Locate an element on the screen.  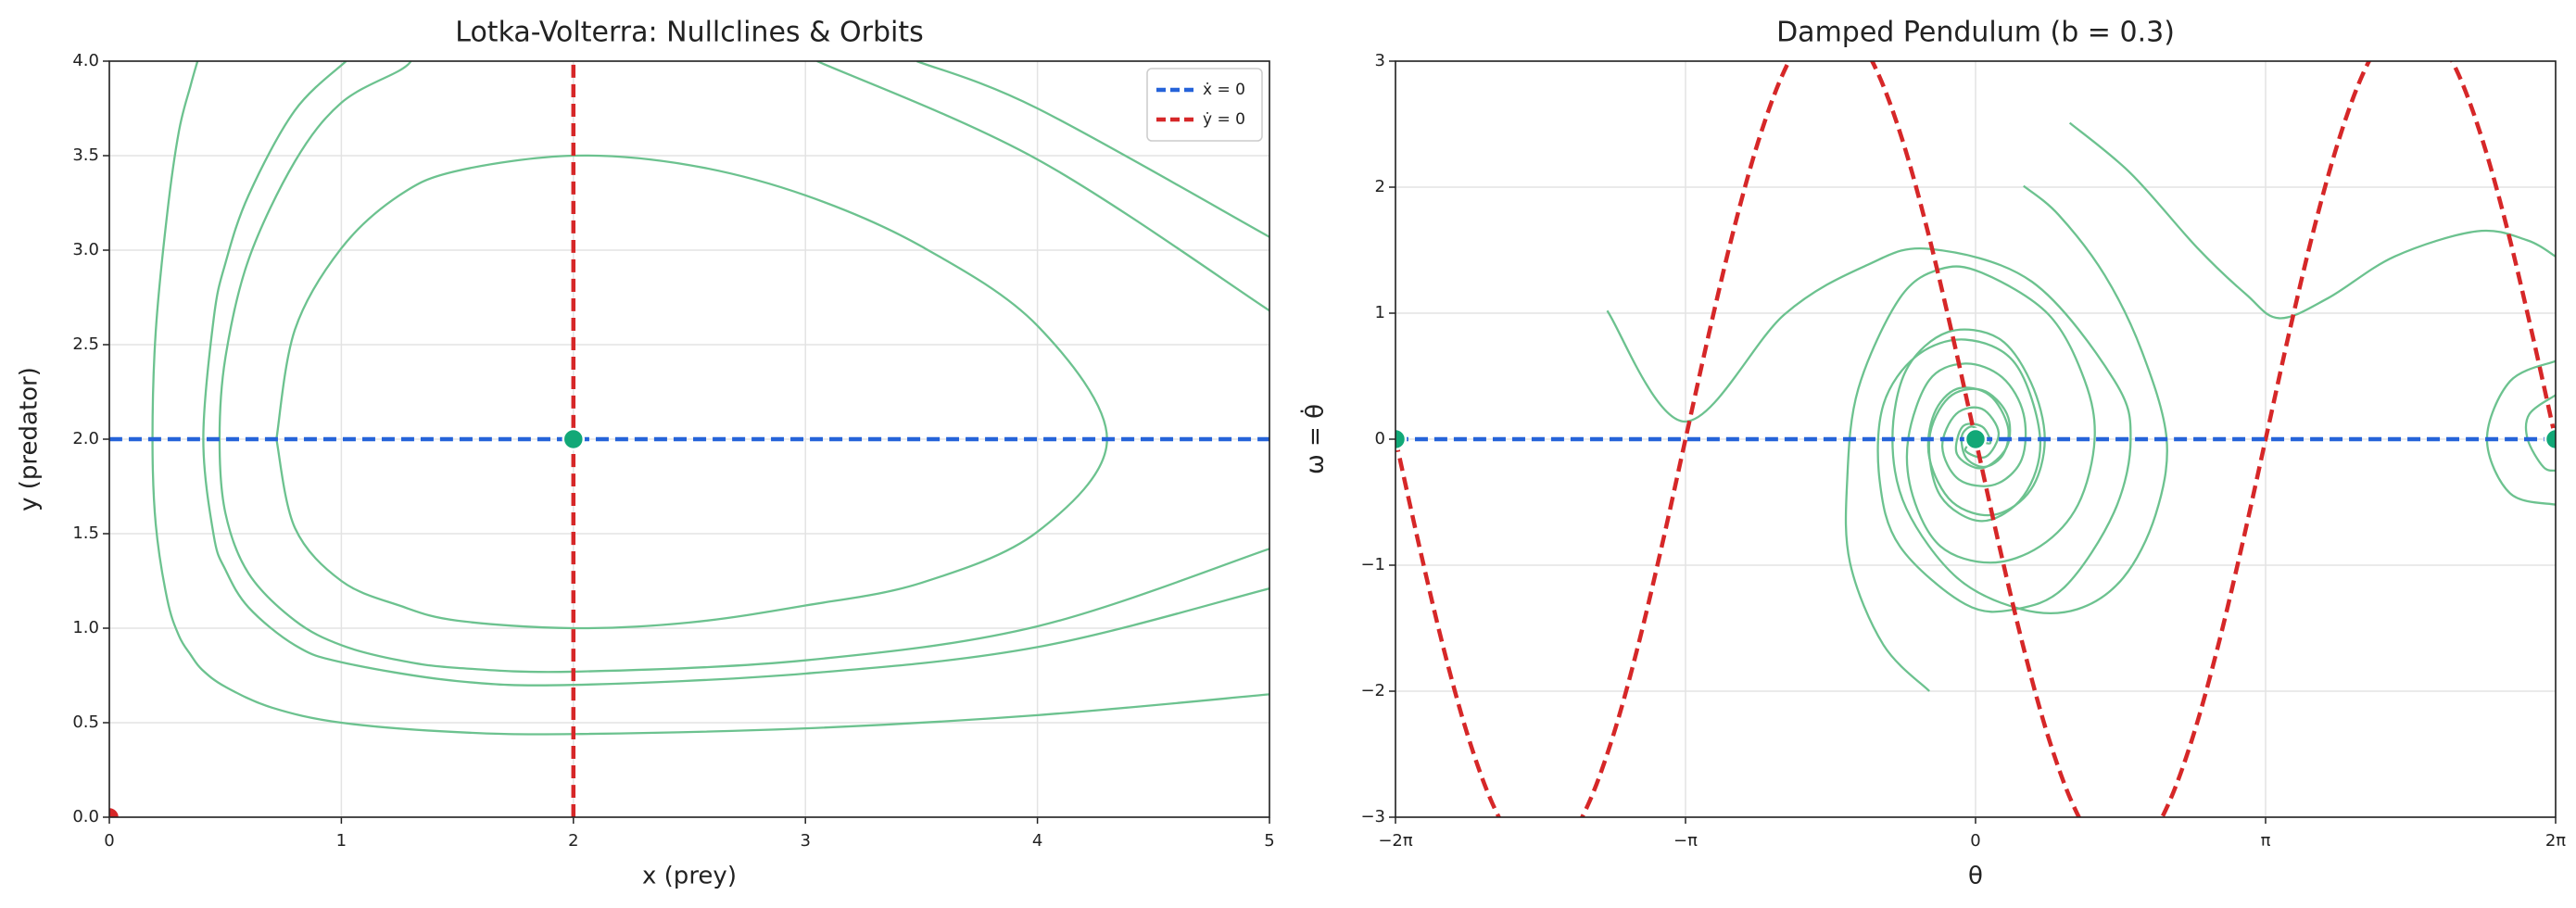
y-axis-label: ω = θ̇ is located at coordinates (1314, 439).